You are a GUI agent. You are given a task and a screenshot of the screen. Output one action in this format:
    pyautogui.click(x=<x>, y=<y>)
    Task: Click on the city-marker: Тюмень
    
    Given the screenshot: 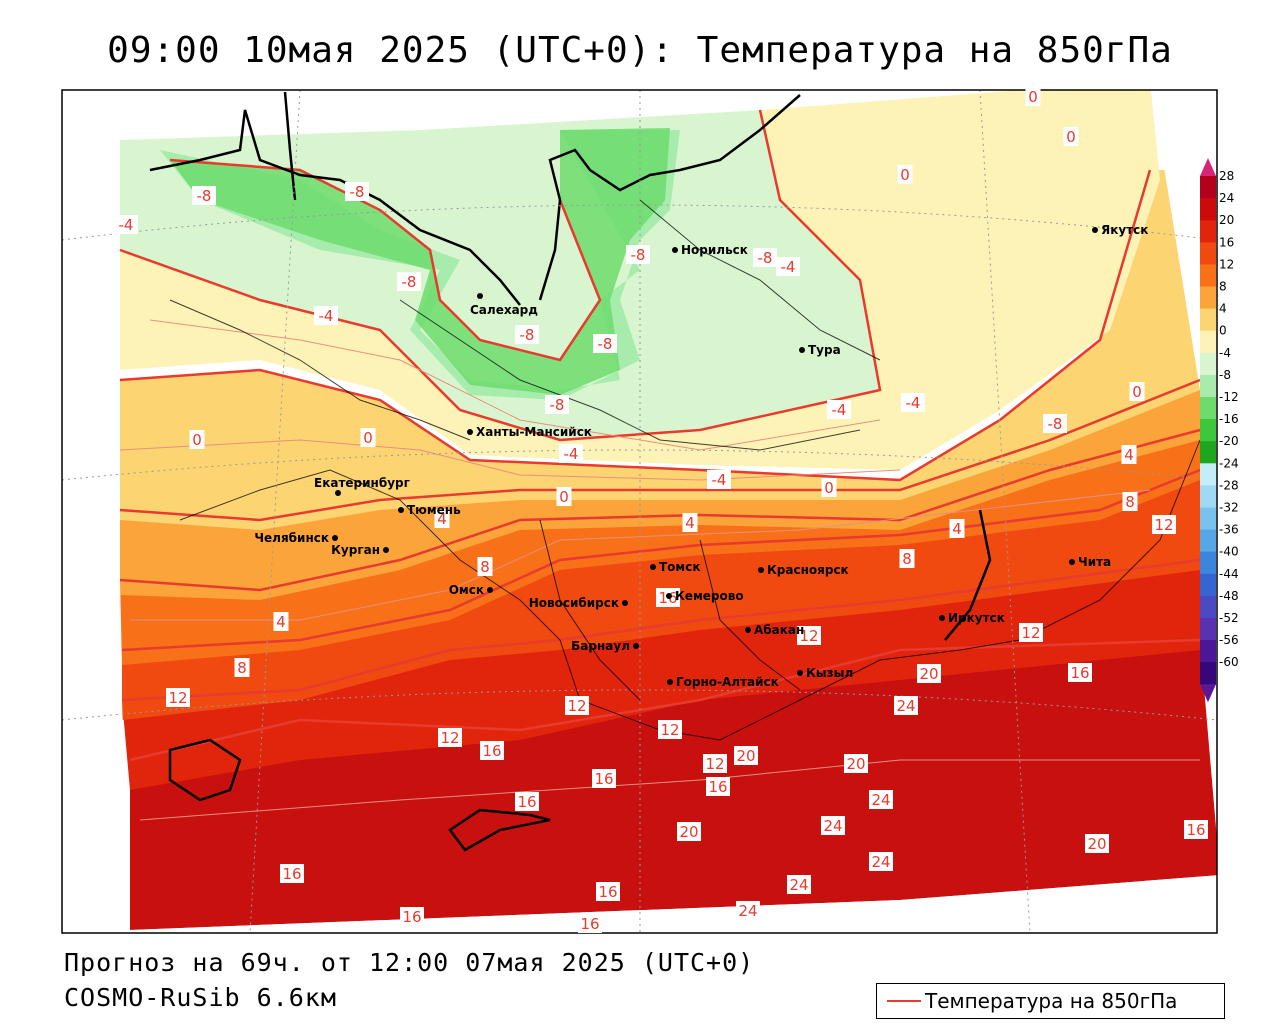 What is the action you would take?
    pyautogui.click(x=429, y=510)
    